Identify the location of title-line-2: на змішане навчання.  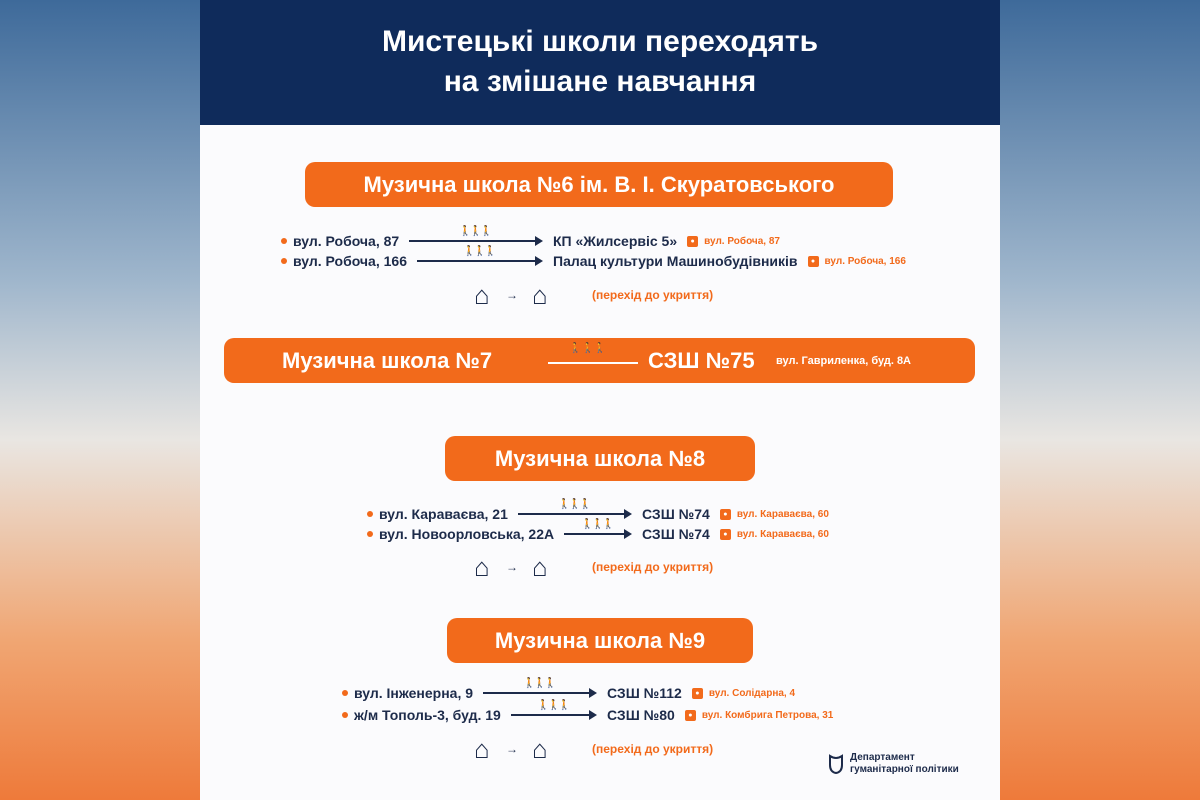
(600, 81).